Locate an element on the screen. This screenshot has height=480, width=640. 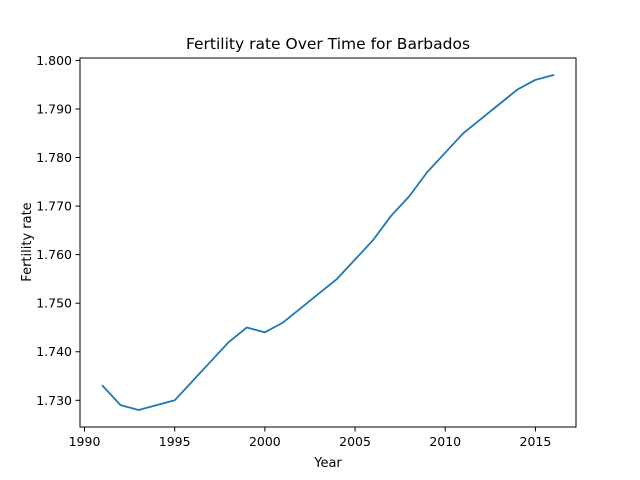
y-tick-label: 1.780 is located at coordinates (54, 157).